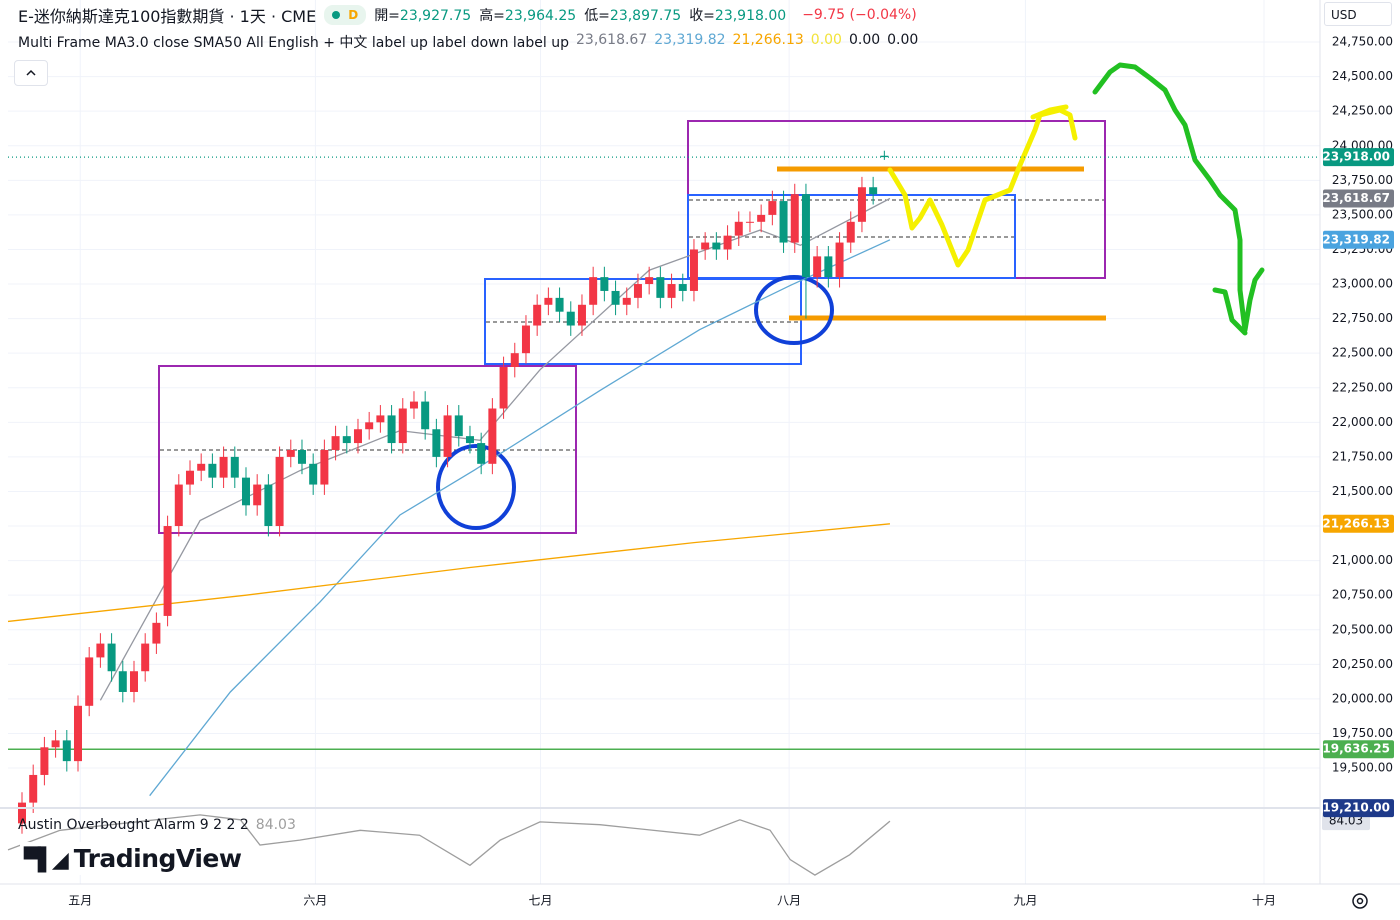  What do you see at coordinates (1362, 318) in the screenshot?
I see `y-tick-label: 22,750.00` at bounding box center [1362, 318].